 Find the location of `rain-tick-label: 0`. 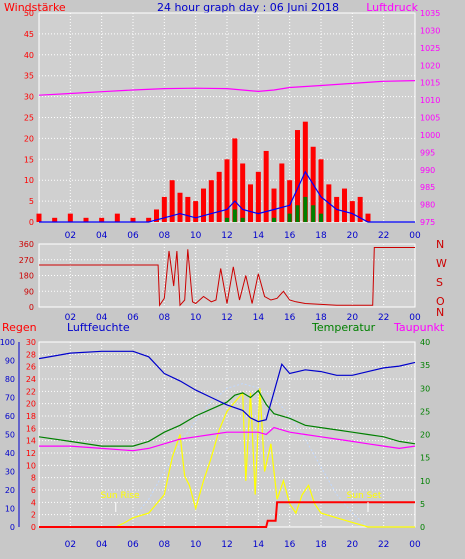

rain-tick-label: 0 is located at coordinates (33, 527).